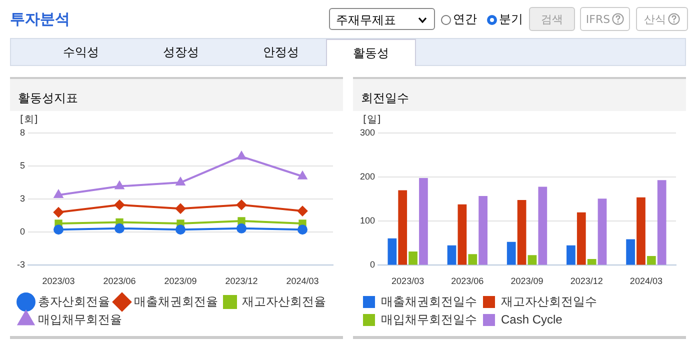 The height and width of the screenshot is (342, 697). Describe the element at coordinates (429, 301) in the screenshot. I see `legend-label: 매출채권회전일수` at that location.